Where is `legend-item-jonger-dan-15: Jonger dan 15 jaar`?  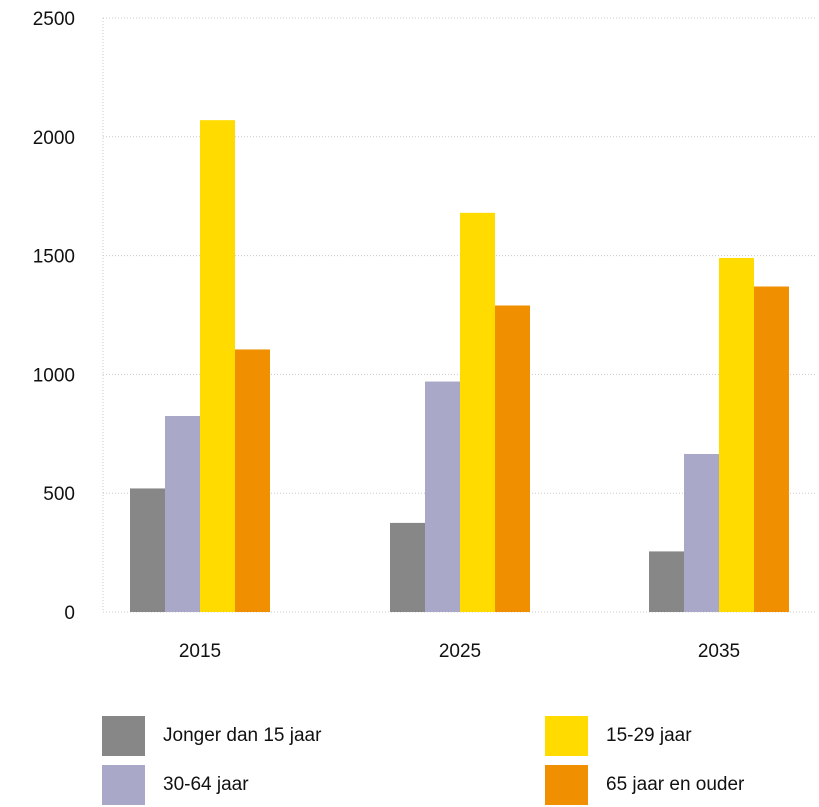
legend-item-jonger-dan-15: Jonger dan 15 jaar is located at coordinates (211, 736).